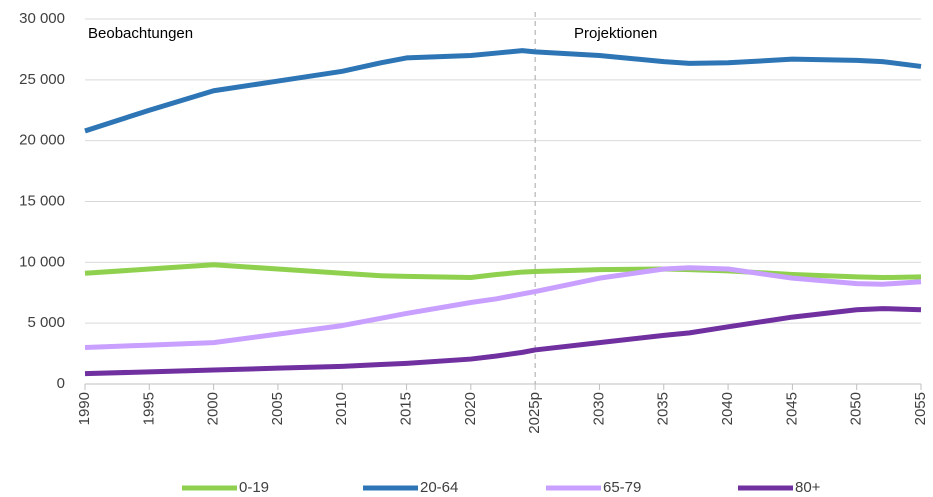 The height and width of the screenshot is (497, 933). I want to click on annotation: Beobachtungen, so click(140, 33).